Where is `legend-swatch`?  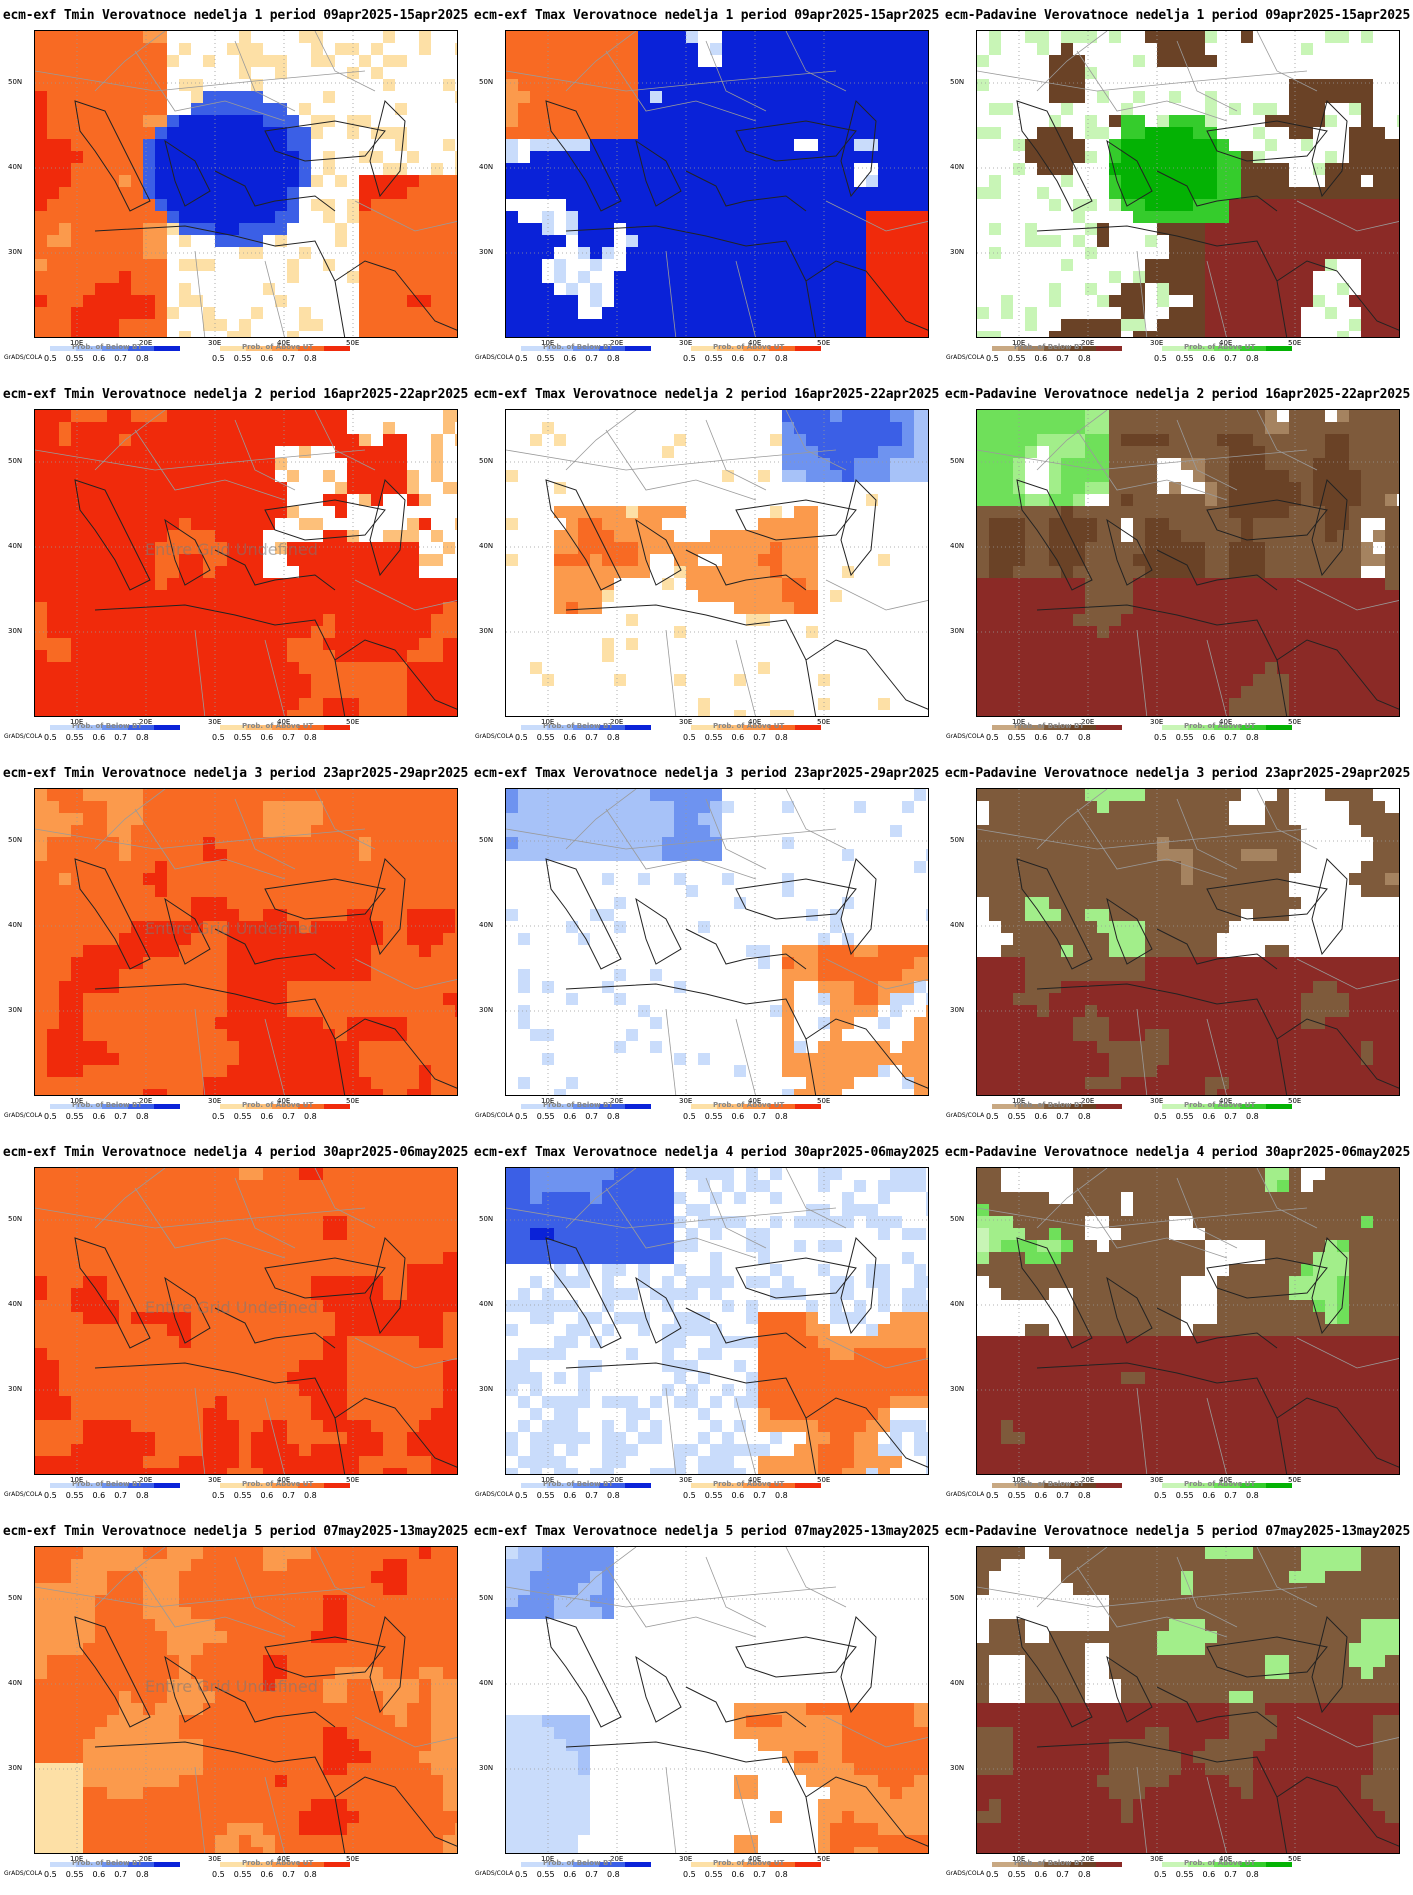 legend-swatch is located at coordinates (808, 727).